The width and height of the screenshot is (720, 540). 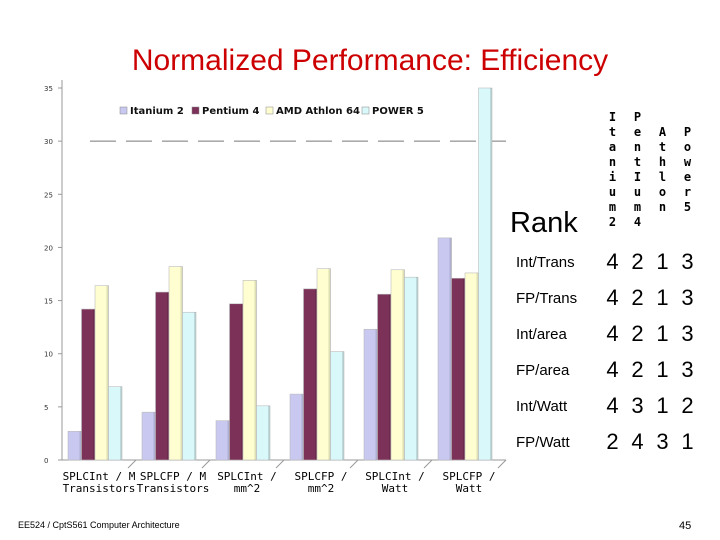 I want to click on x-category-label: mm^2, so click(x=321, y=488).